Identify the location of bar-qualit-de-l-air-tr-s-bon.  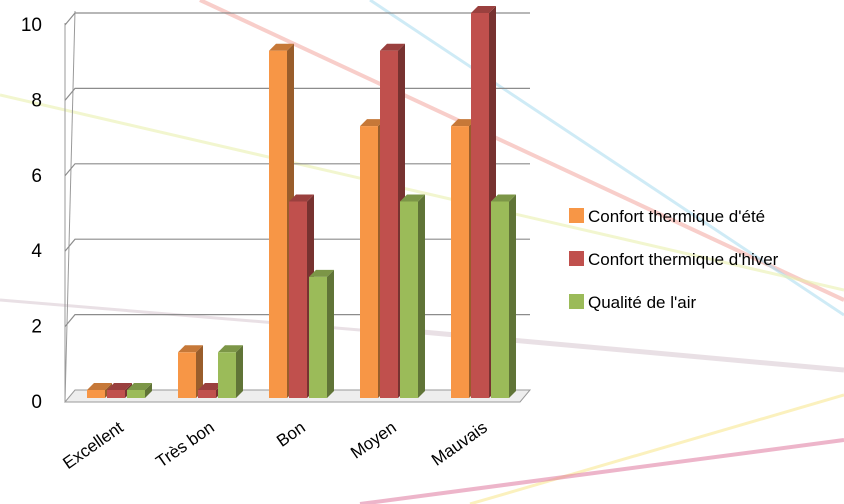
(230, 371).